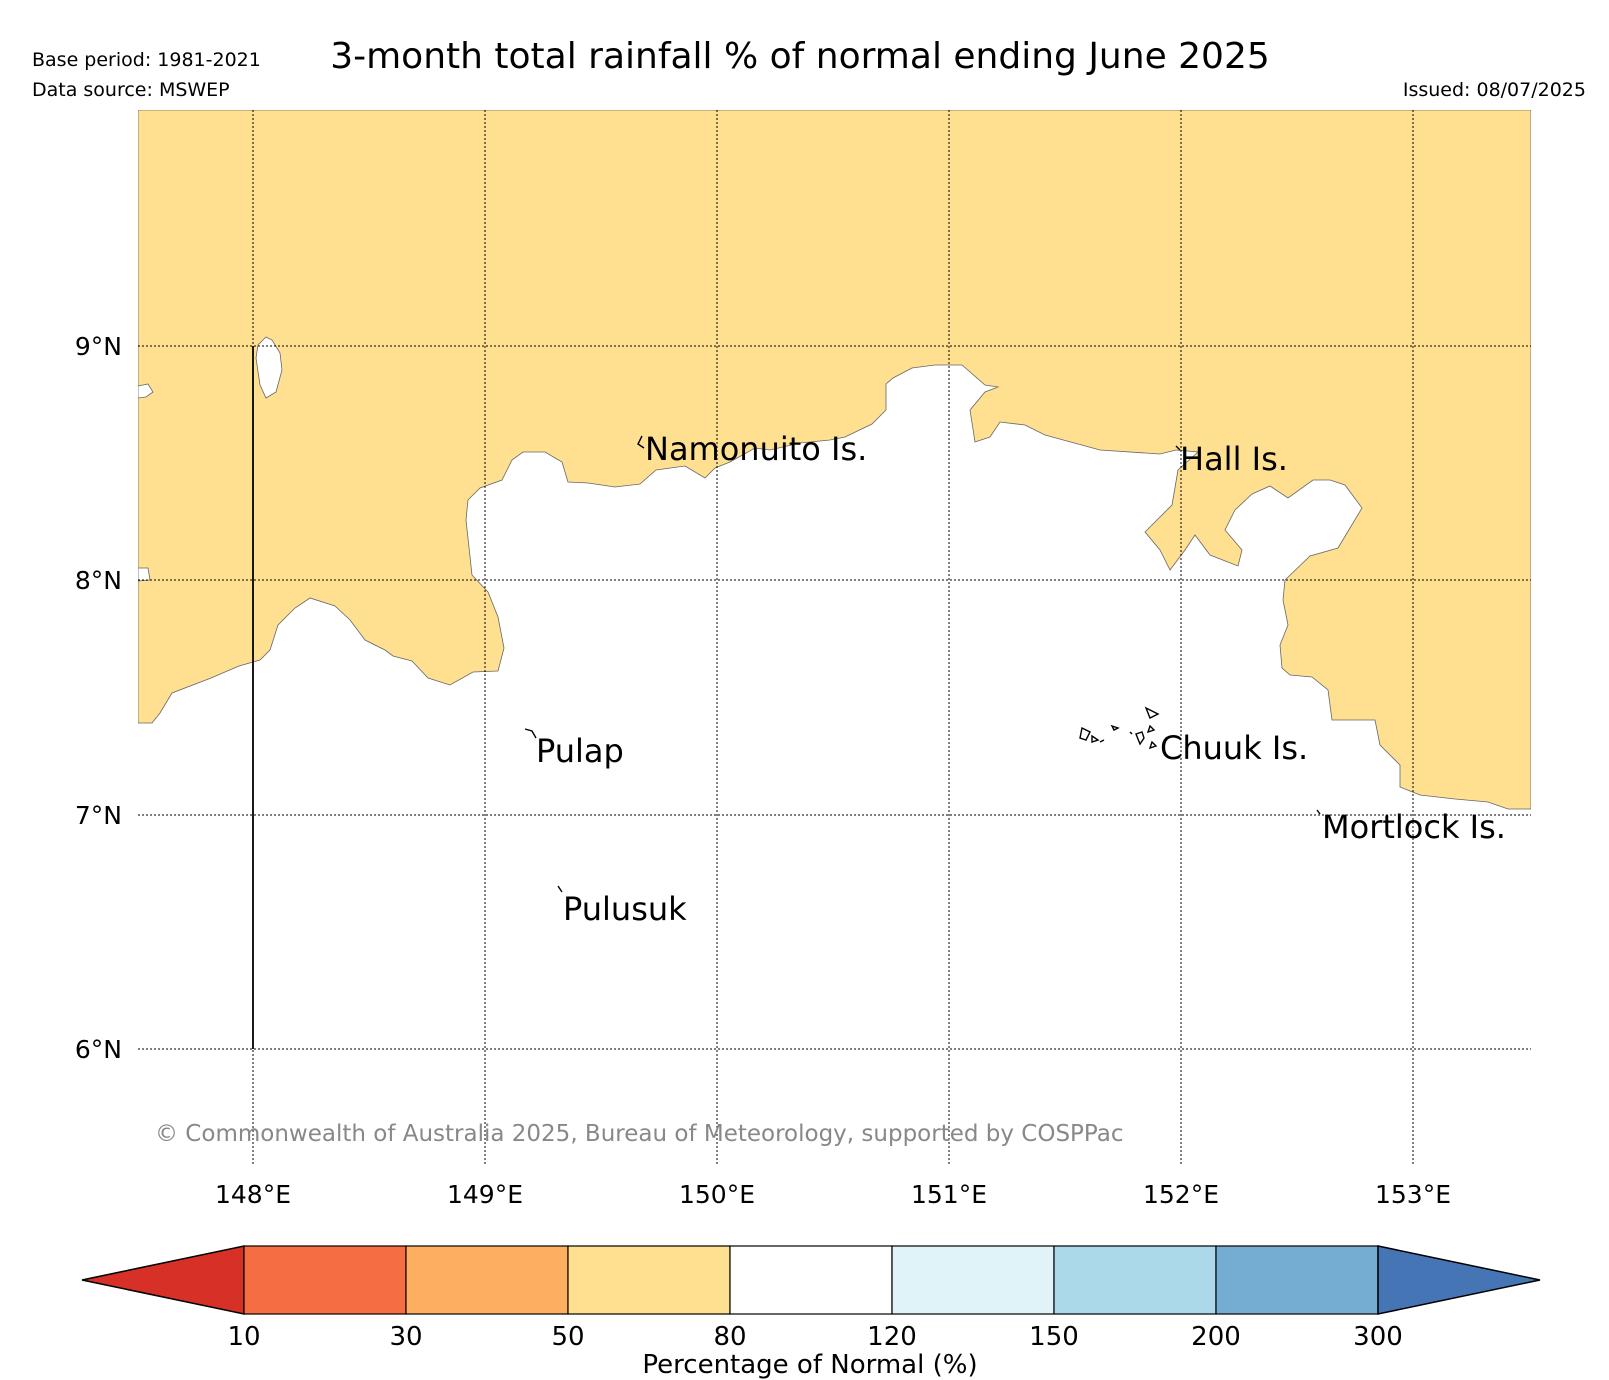 The height and width of the screenshot is (1380, 1609). I want to click on place-label-mortlock: Mortlock Is., so click(1414, 827).